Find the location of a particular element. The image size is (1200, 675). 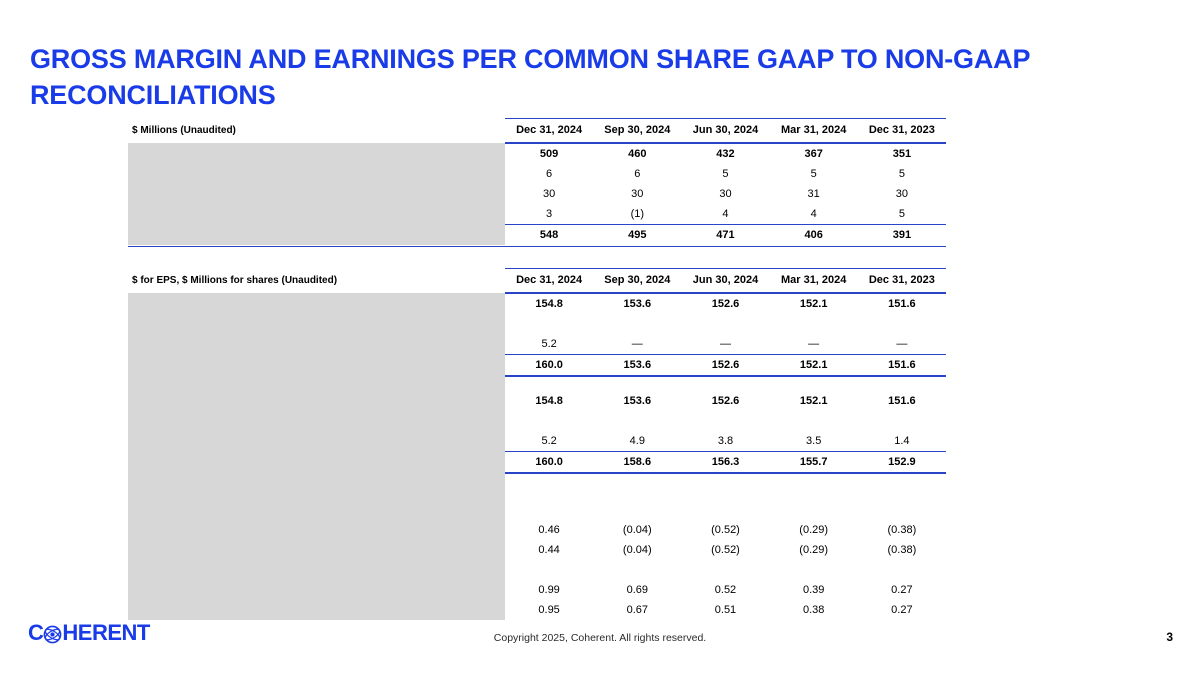

page-number: 3 is located at coordinates (1169, 637).